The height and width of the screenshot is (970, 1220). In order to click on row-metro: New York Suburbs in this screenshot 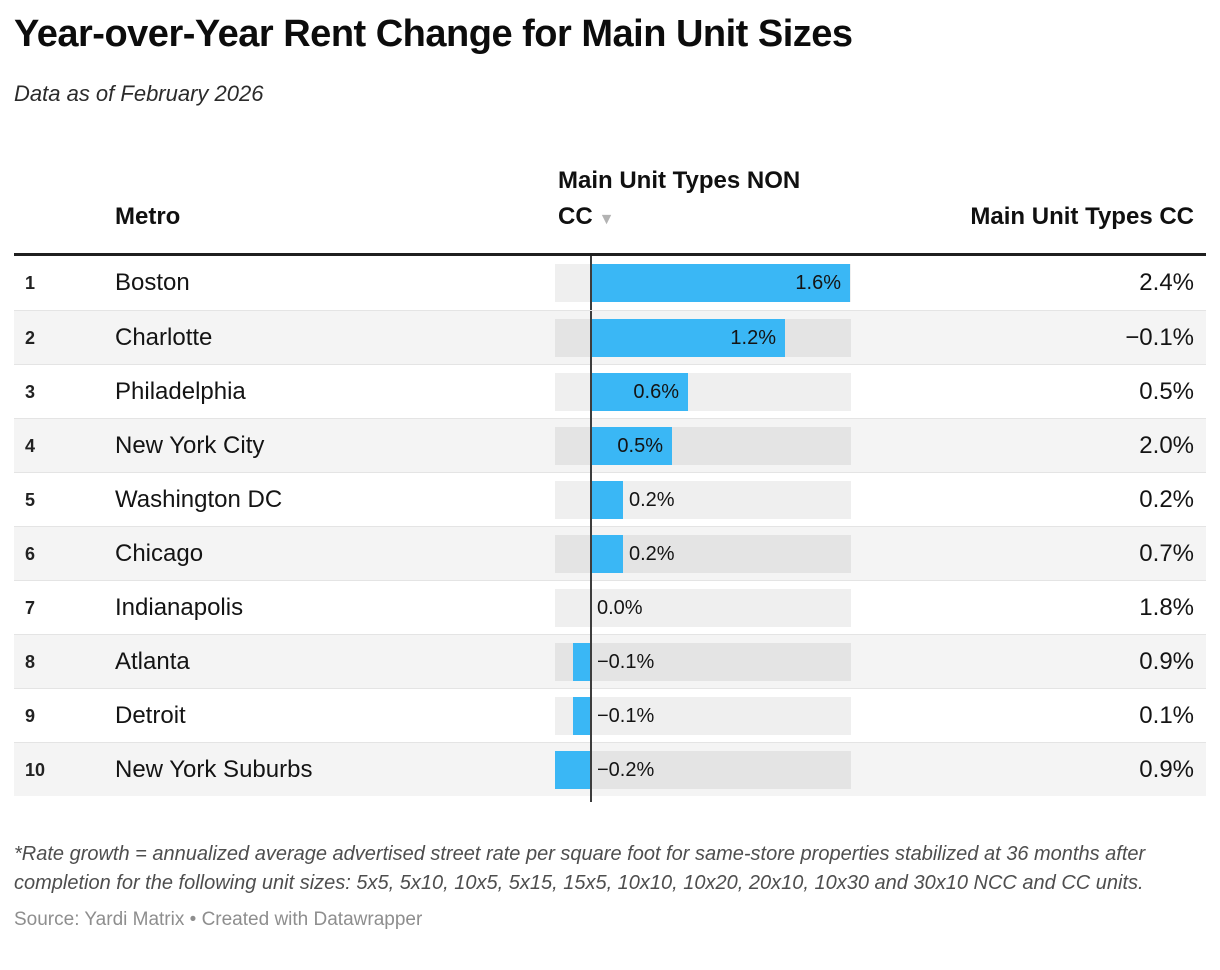, I will do `click(214, 769)`.